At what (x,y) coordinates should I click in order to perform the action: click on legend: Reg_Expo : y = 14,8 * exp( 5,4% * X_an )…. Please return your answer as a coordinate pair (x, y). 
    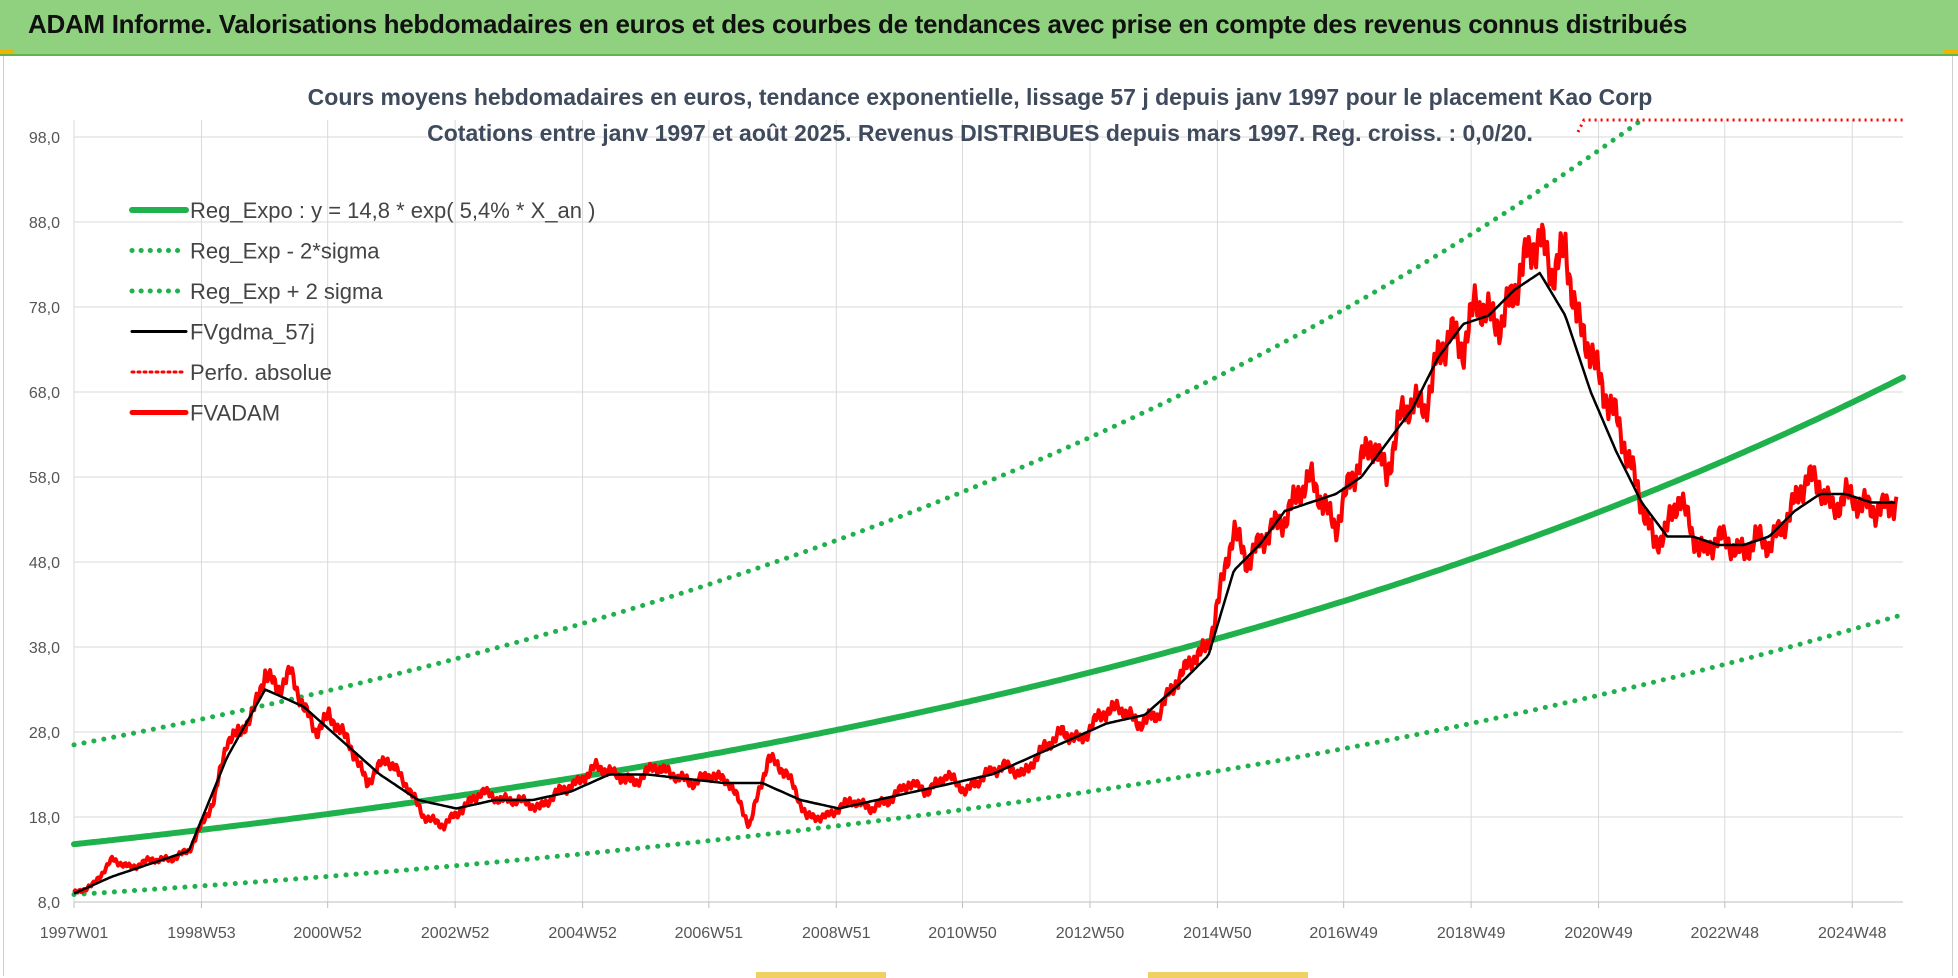
    Looking at the image, I should click on (362, 312).